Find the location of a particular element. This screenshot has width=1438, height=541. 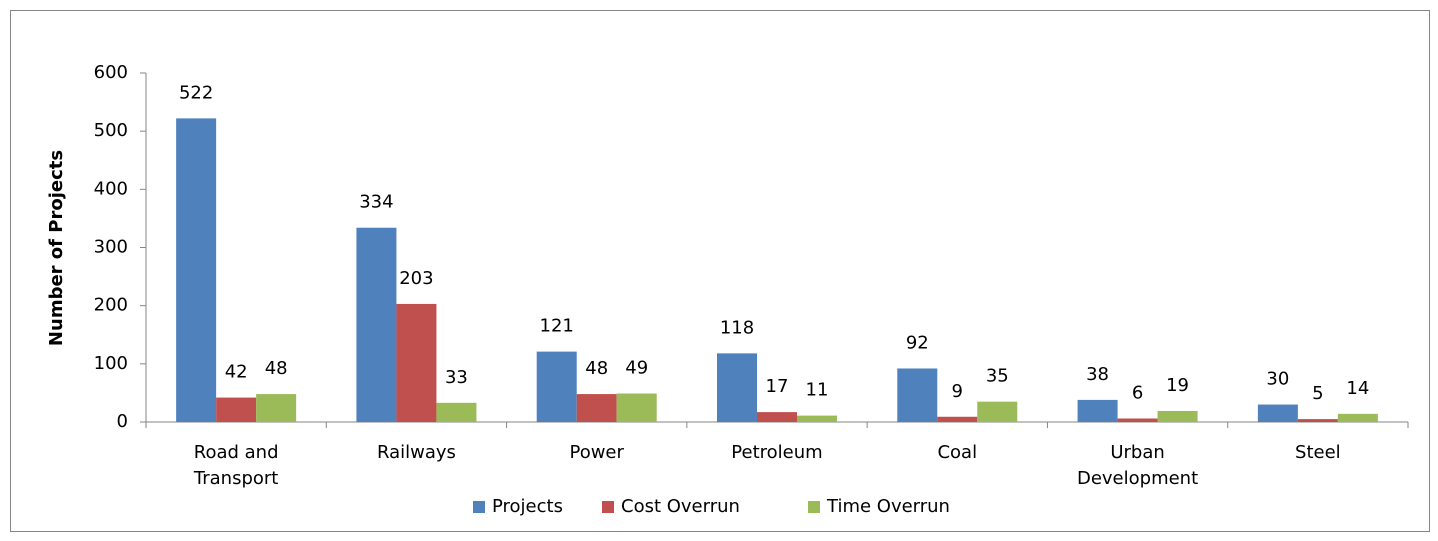

data-label: 49 is located at coordinates (636, 367).